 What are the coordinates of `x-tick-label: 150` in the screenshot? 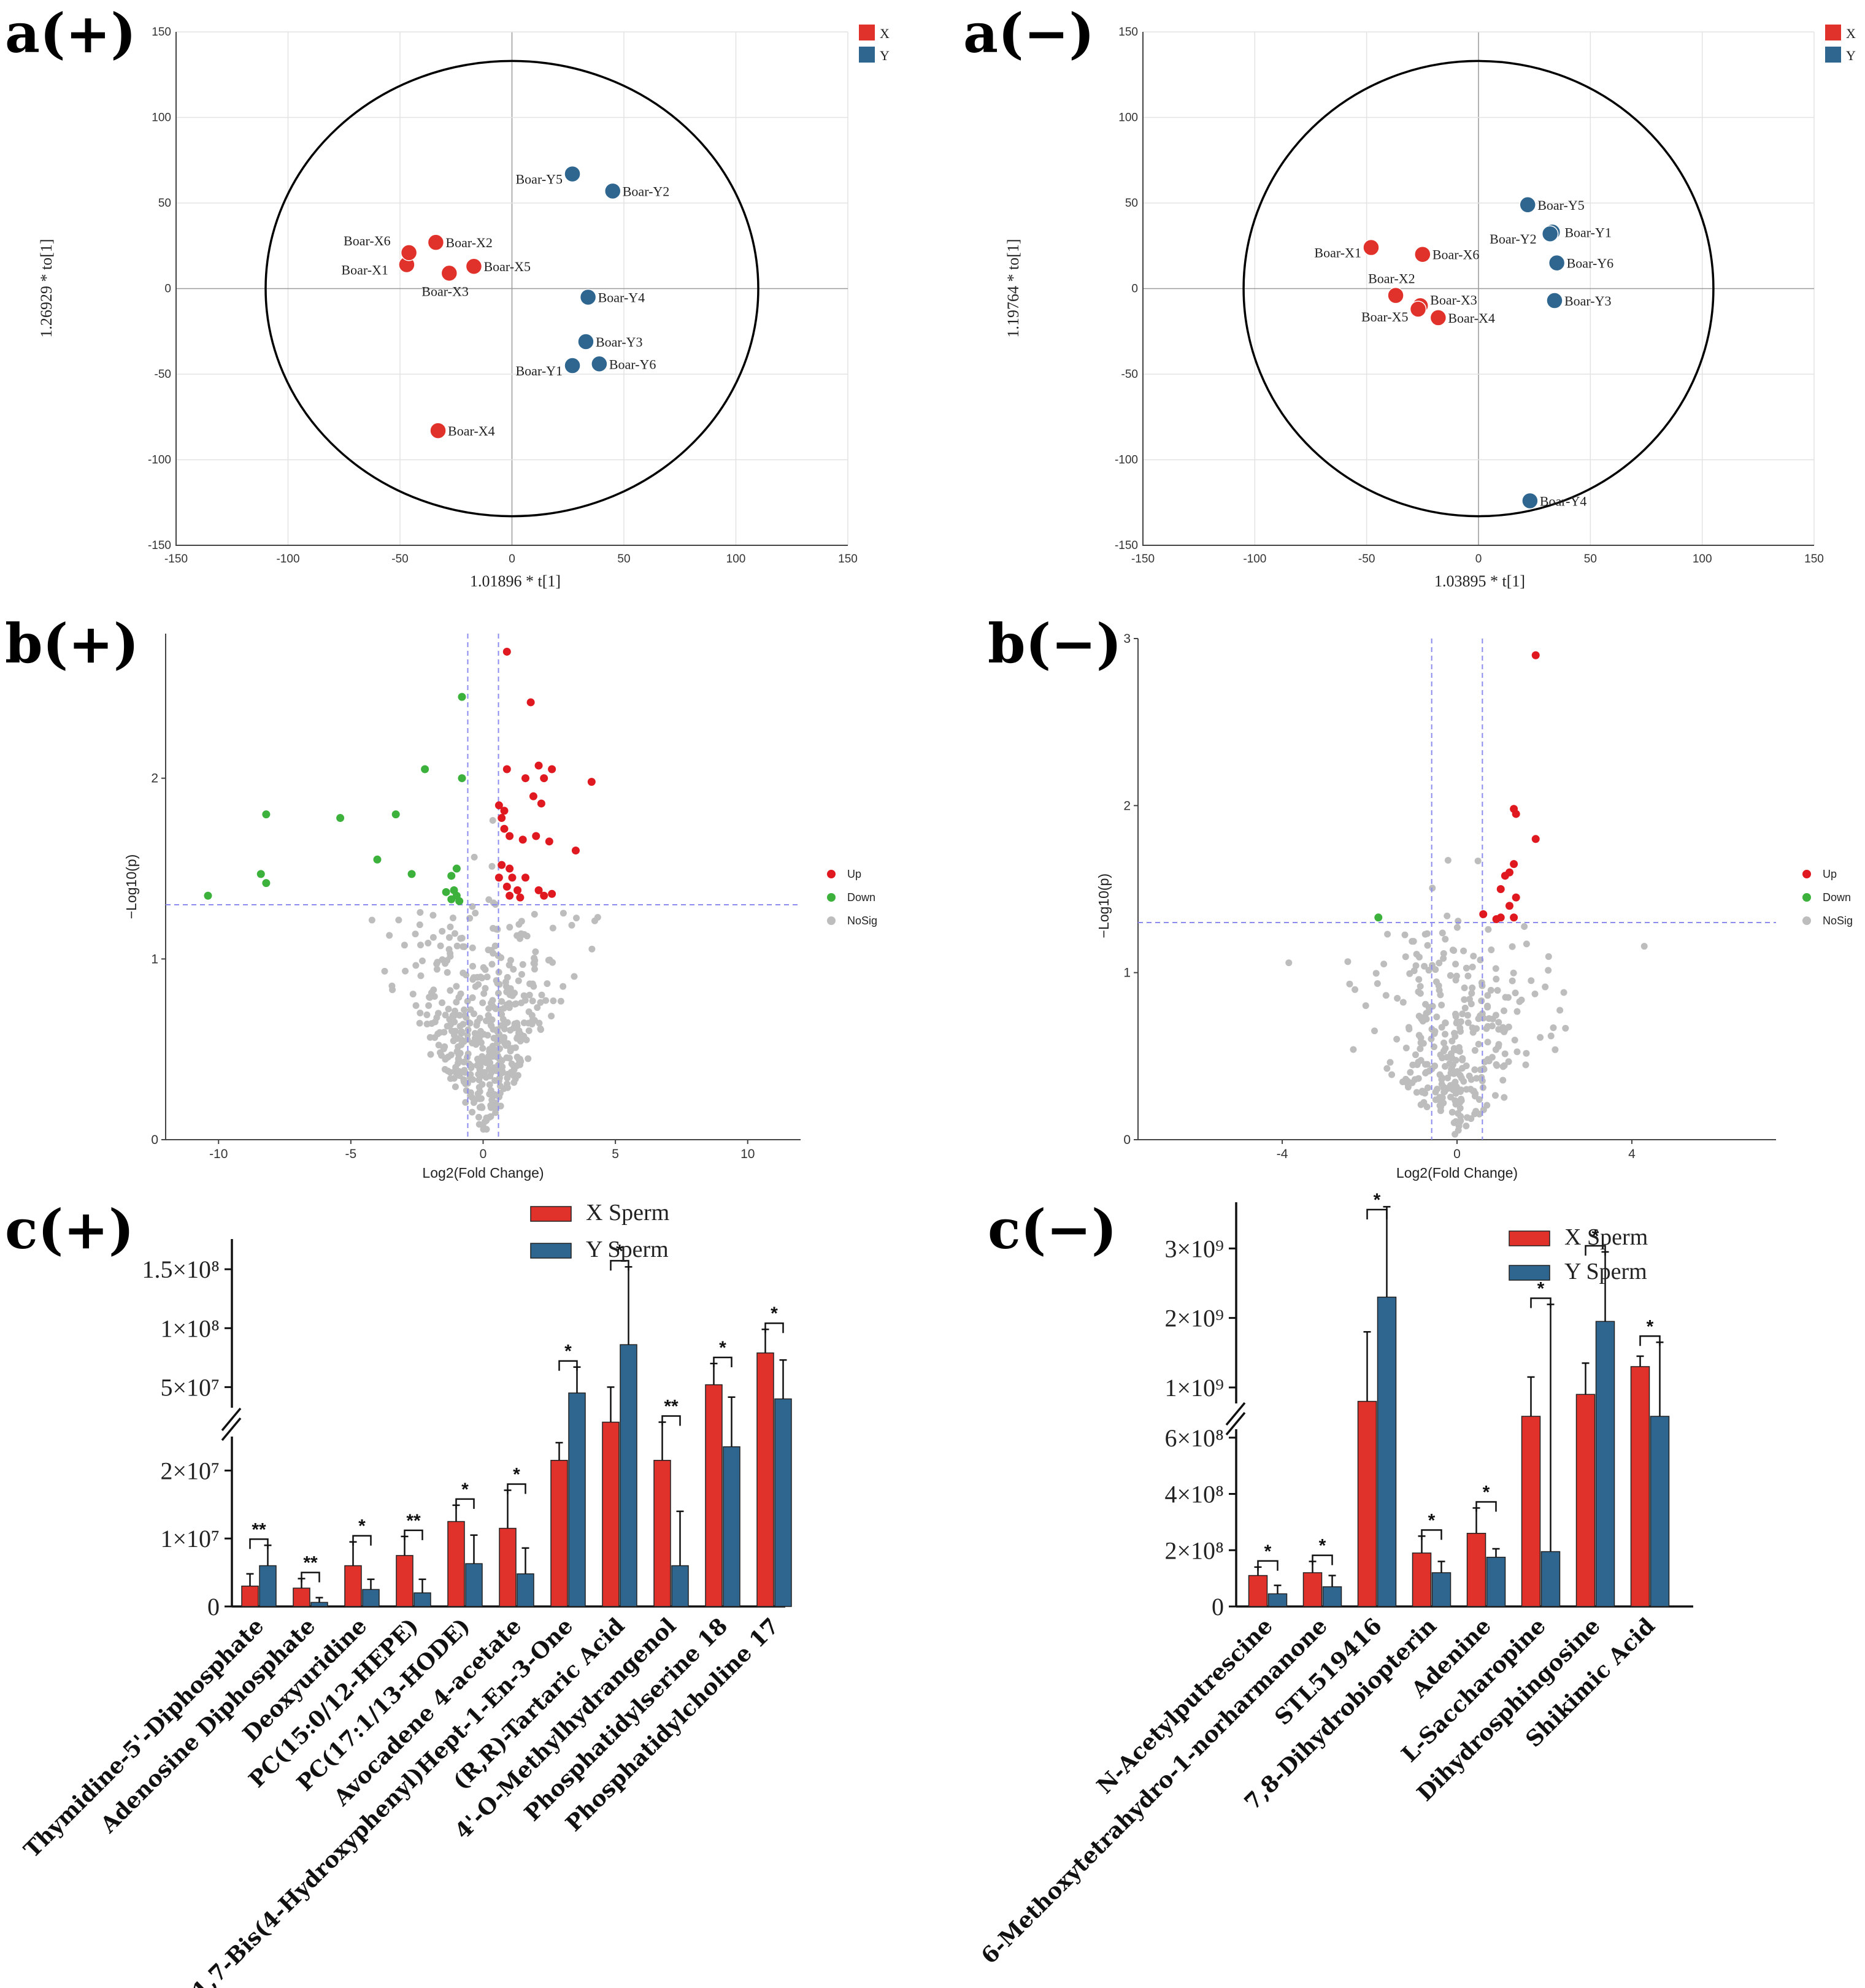 It's located at (1814, 559).